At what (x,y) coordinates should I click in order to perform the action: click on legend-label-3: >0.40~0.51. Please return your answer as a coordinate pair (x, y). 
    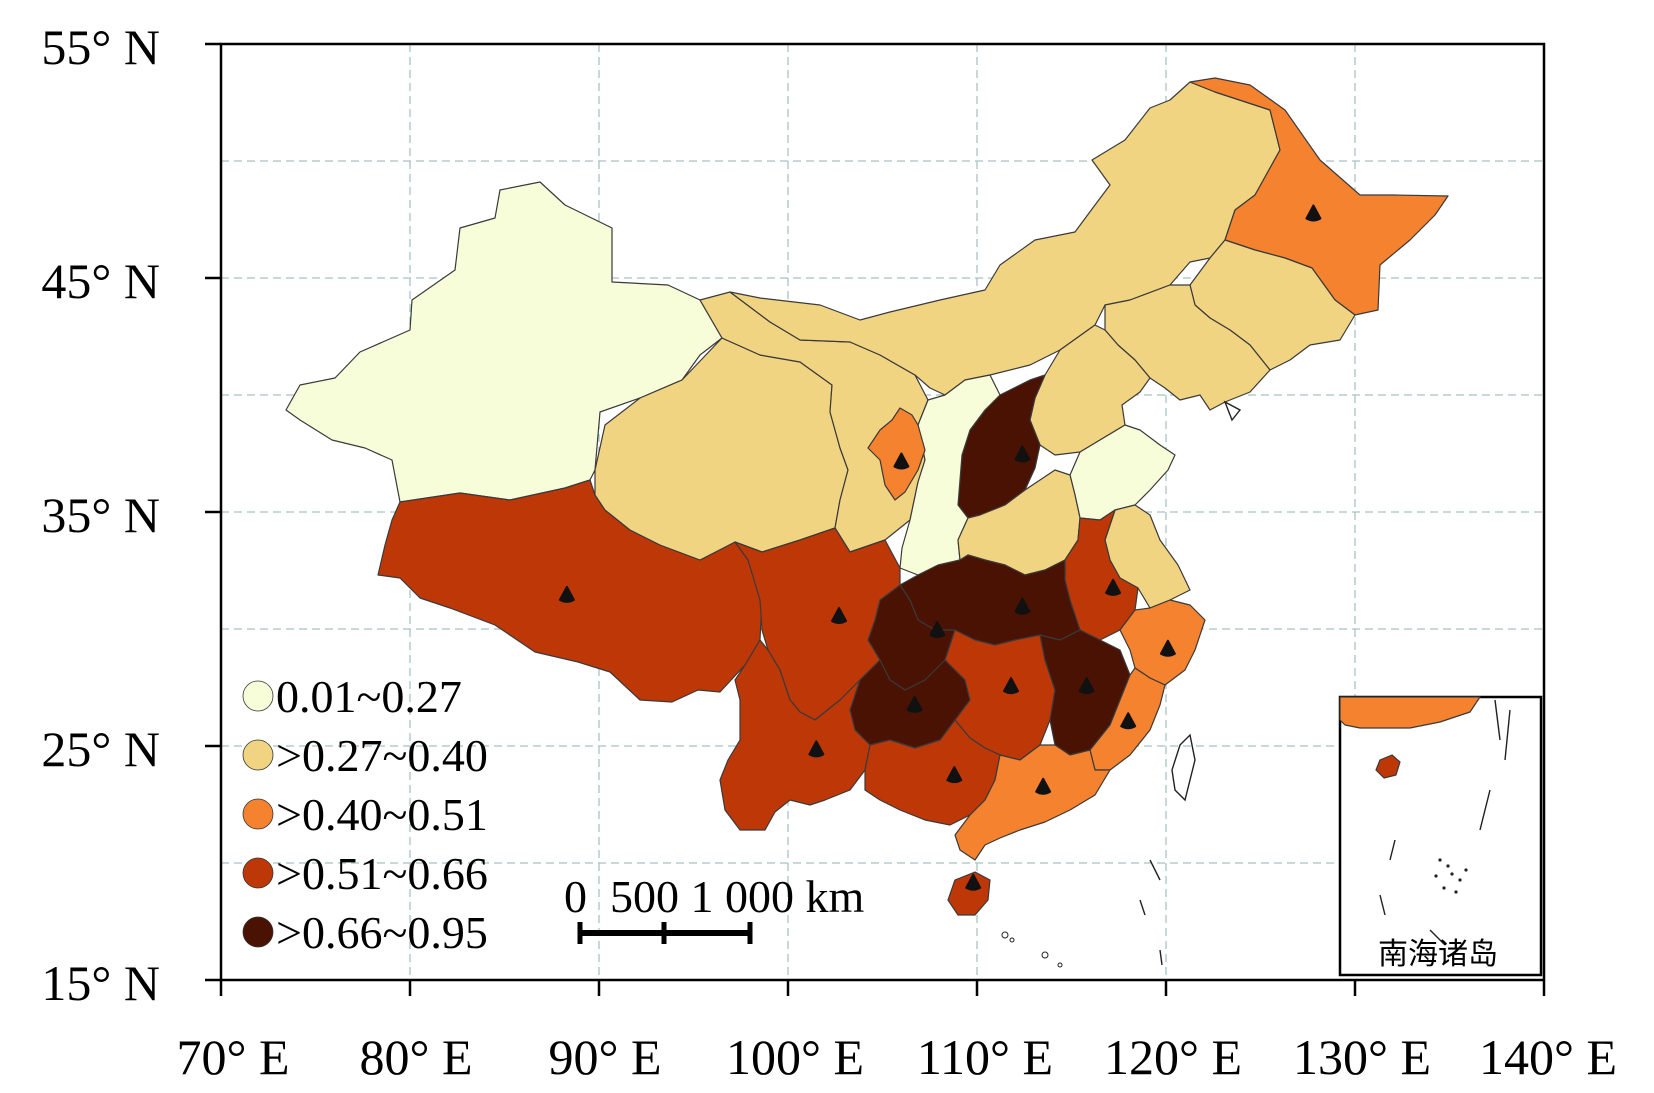
    Looking at the image, I should click on (382, 814).